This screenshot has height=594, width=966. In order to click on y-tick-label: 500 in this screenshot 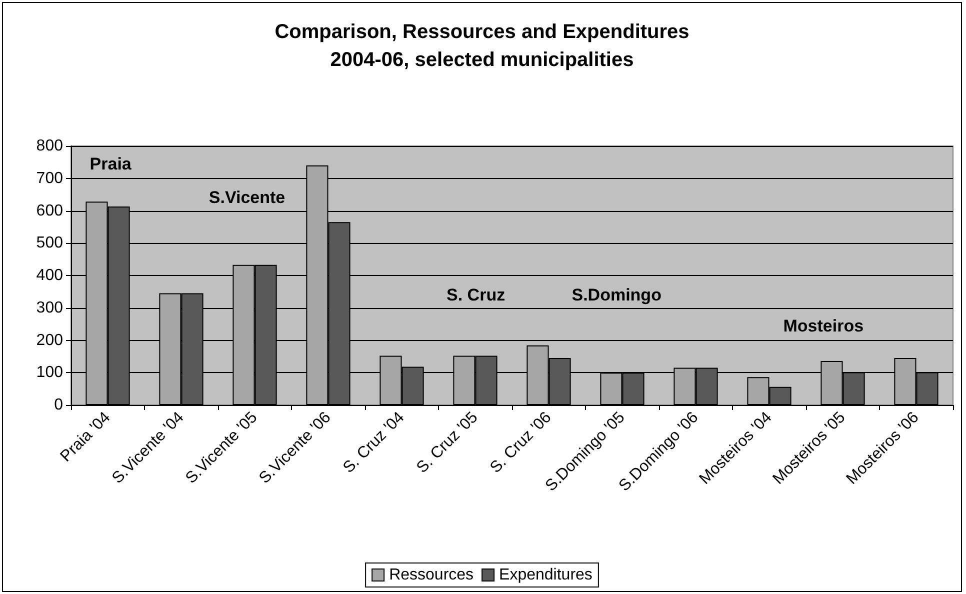, I will do `click(50, 243)`.